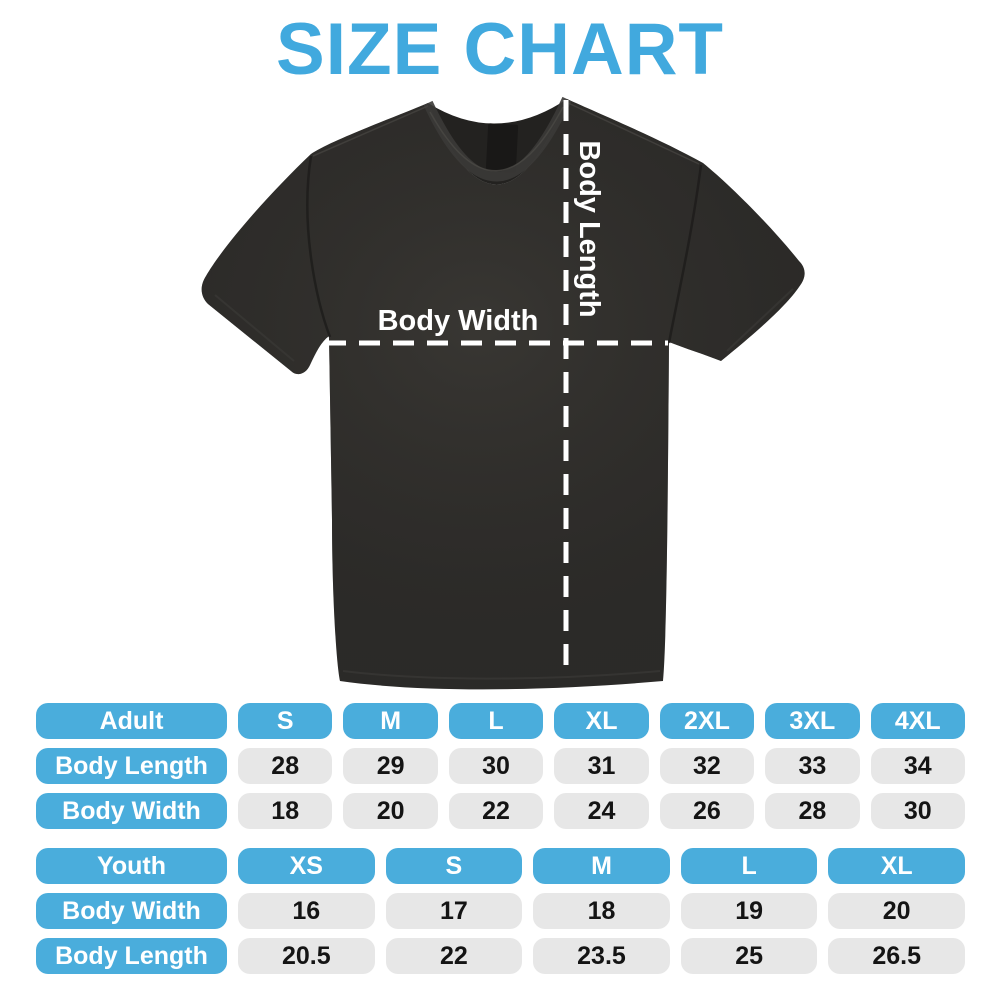 The height and width of the screenshot is (1000, 1000). Describe the element at coordinates (306, 866) in the screenshot. I see `size-pill: XS` at that location.